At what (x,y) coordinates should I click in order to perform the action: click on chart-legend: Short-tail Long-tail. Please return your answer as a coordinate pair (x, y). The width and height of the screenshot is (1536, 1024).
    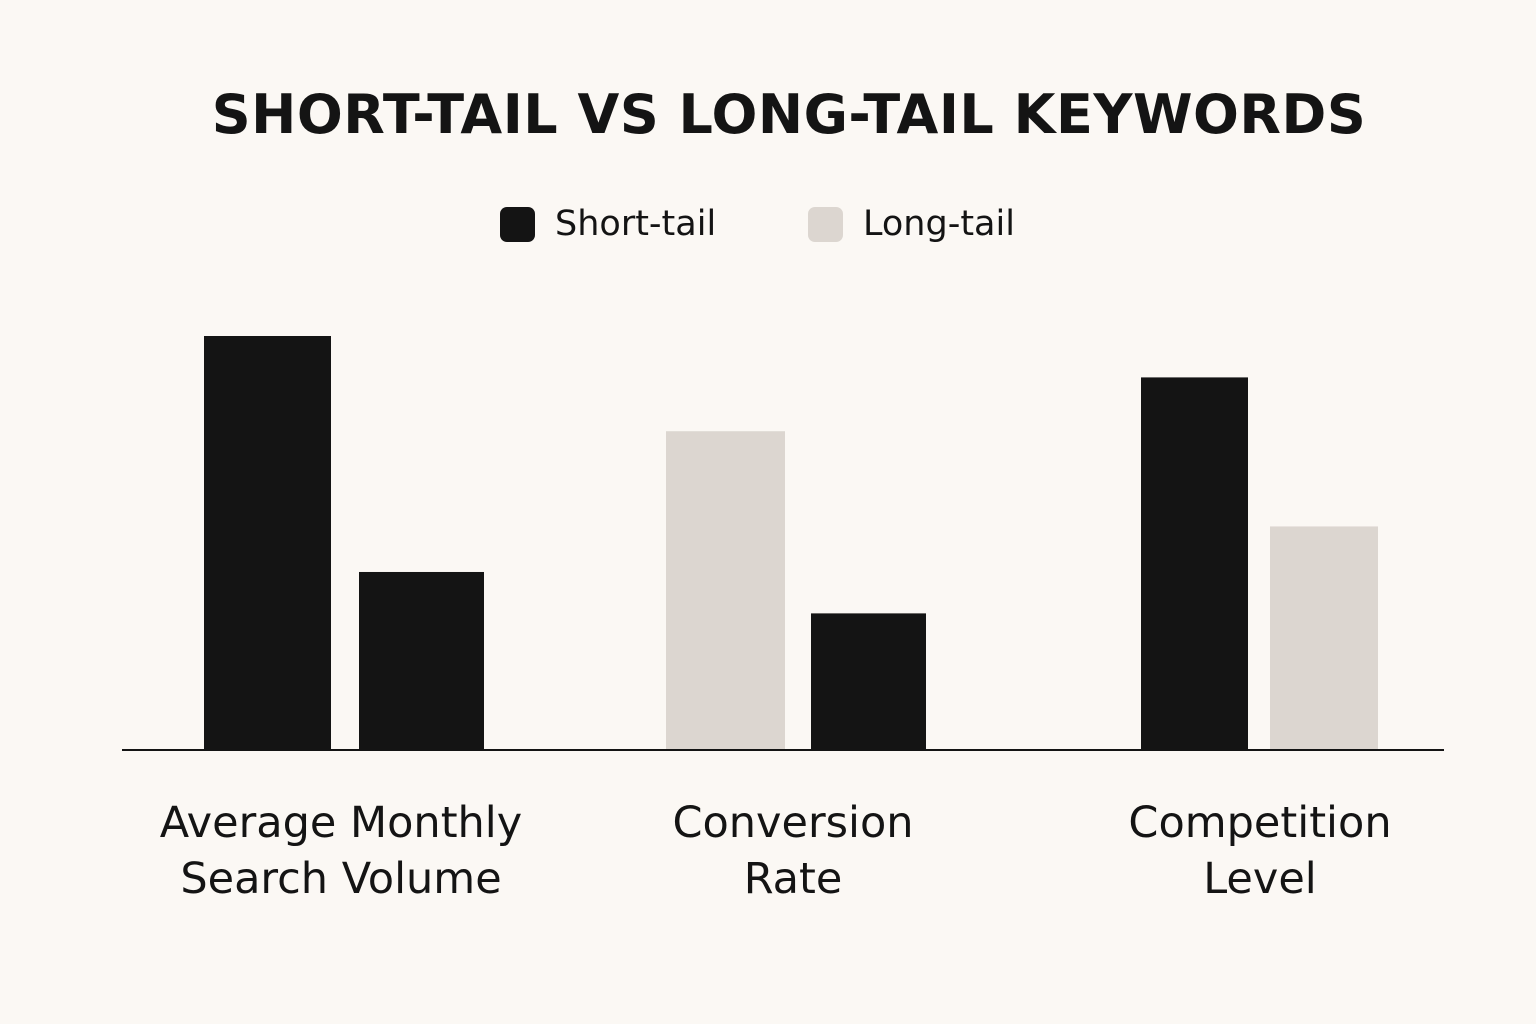
    Looking at the image, I should click on (768, 224).